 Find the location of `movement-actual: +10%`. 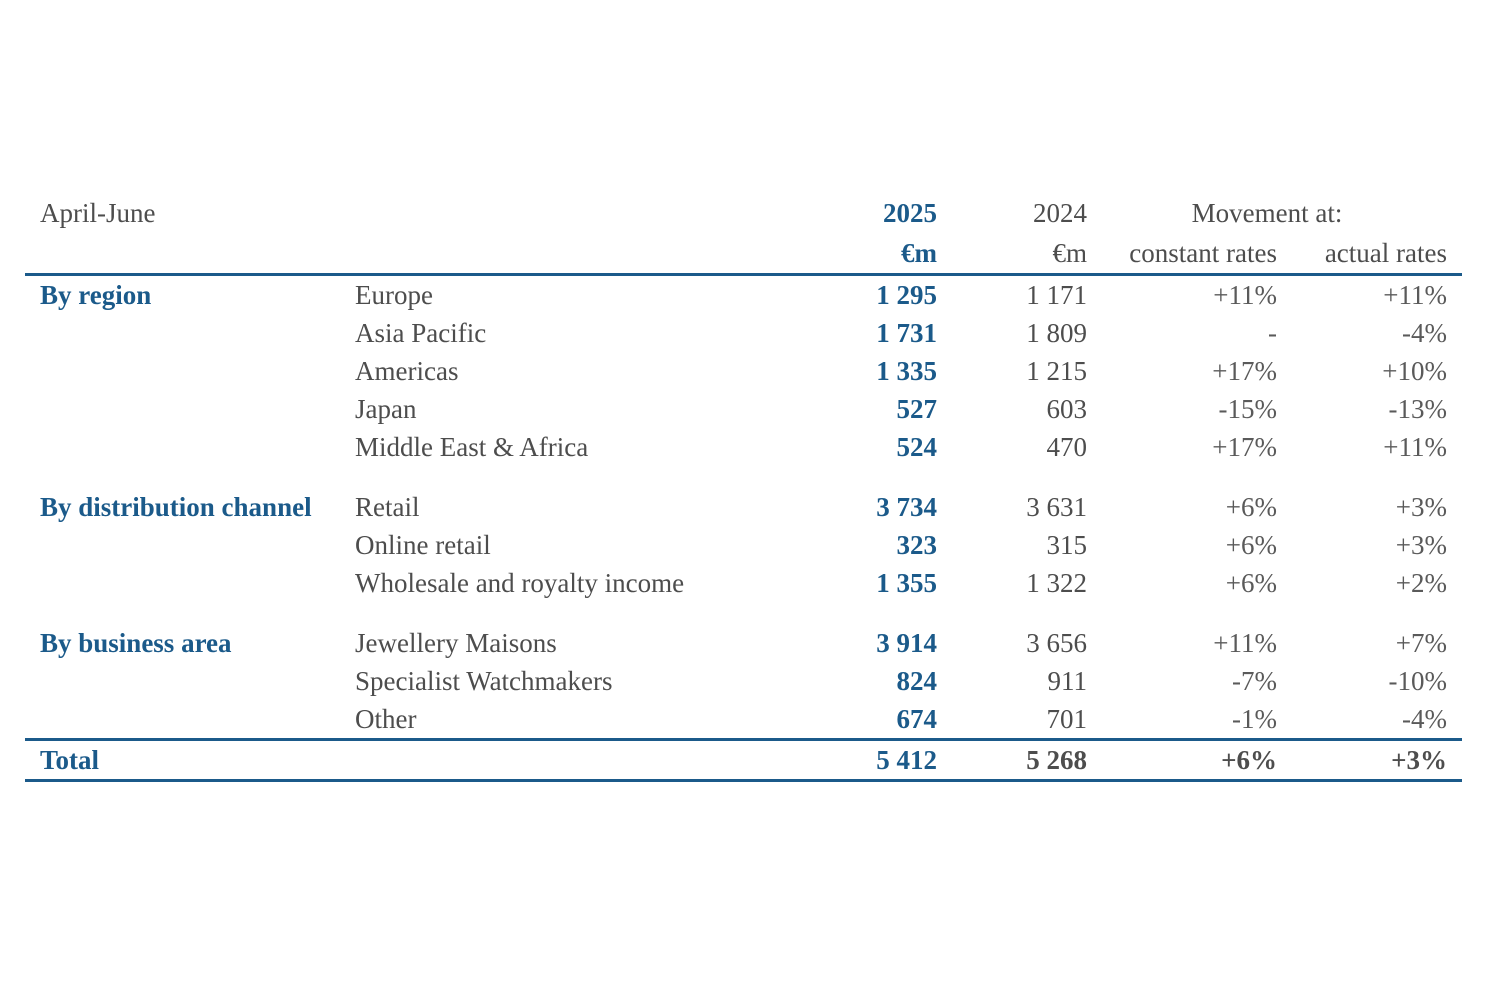

movement-actual: +10% is located at coordinates (1414, 370).